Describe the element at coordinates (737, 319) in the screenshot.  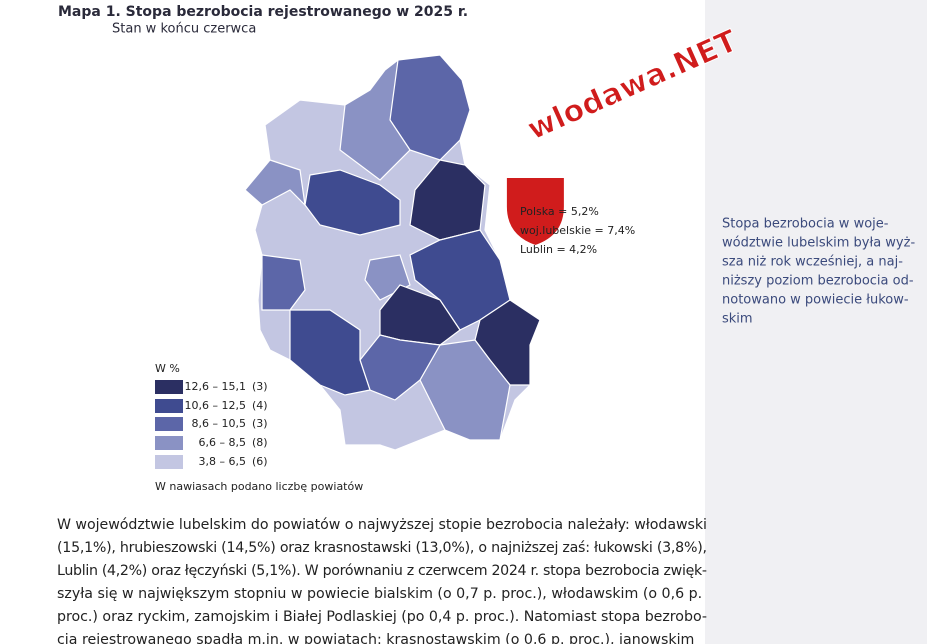
I see `sidebar-line: skim` at that location.